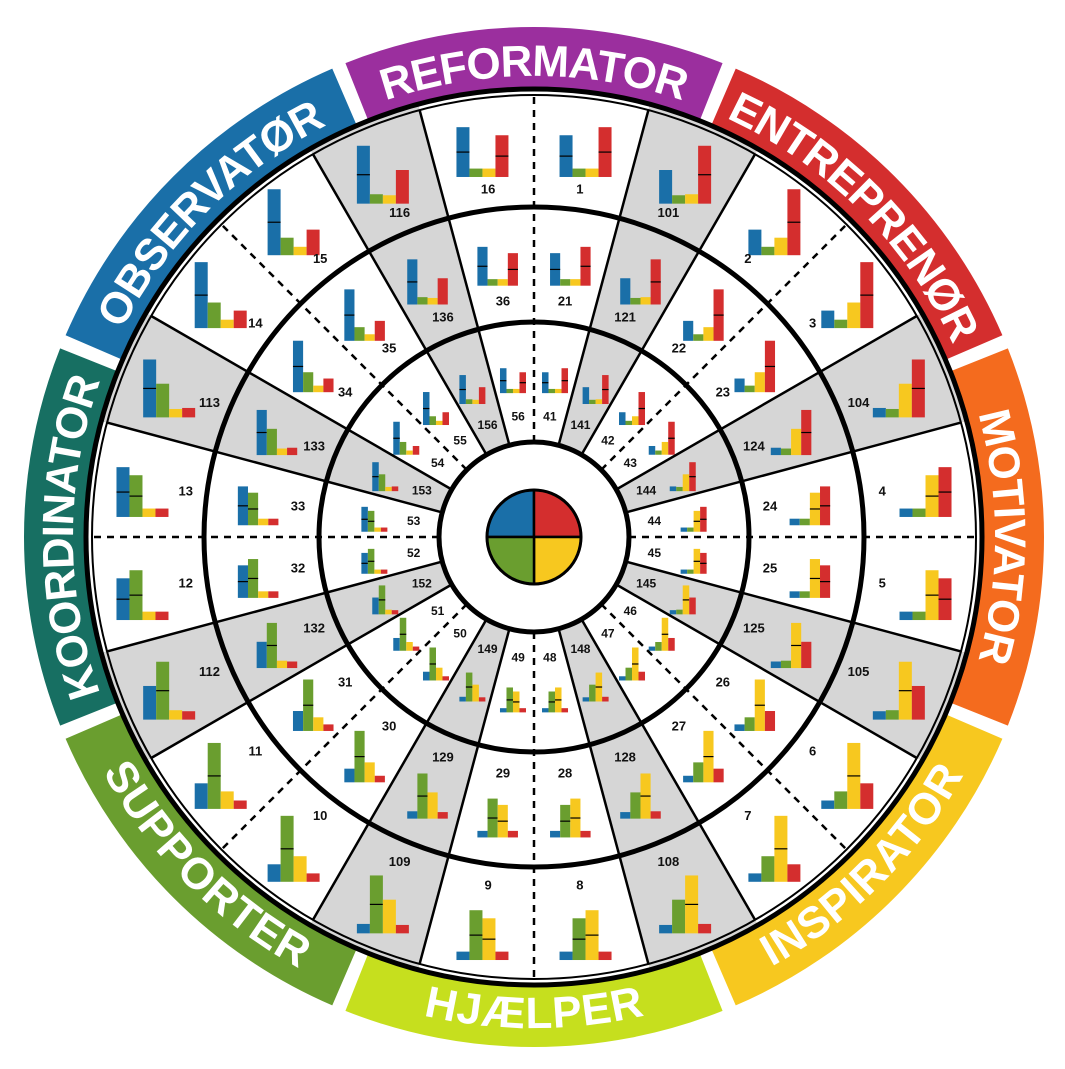 The height and width of the screenshot is (1069, 1065). What do you see at coordinates (518, 417) in the screenshot?
I see `cell-number: 56` at bounding box center [518, 417].